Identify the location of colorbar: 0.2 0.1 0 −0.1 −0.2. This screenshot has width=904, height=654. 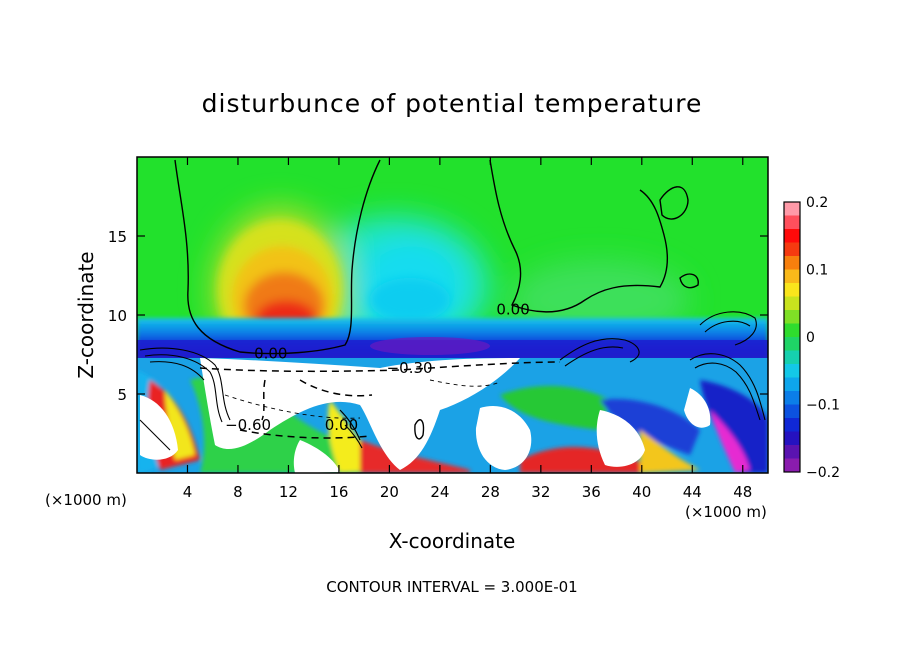
(811, 338).